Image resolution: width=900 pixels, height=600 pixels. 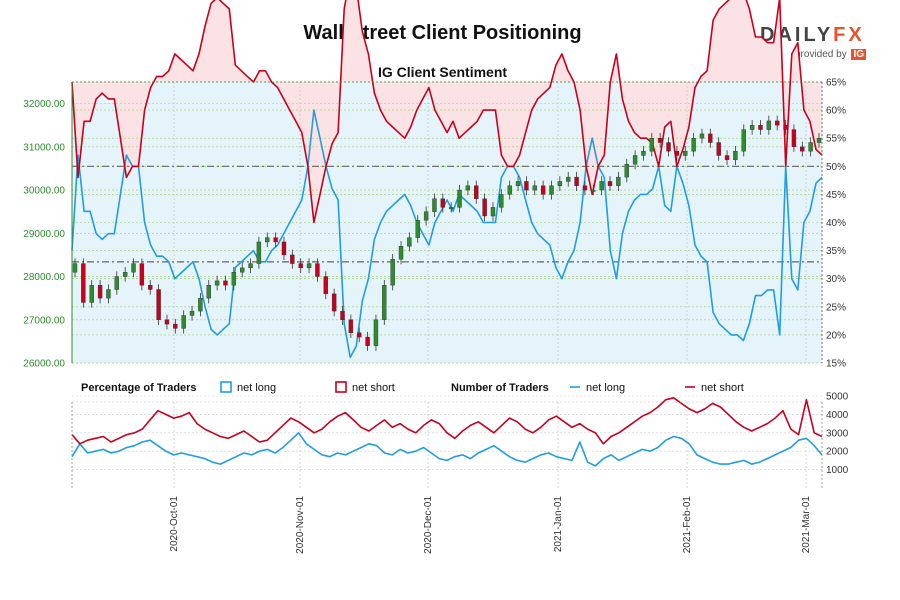 I want to click on date-tick-label: 2021-Jan-01, so click(x=558, y=524).